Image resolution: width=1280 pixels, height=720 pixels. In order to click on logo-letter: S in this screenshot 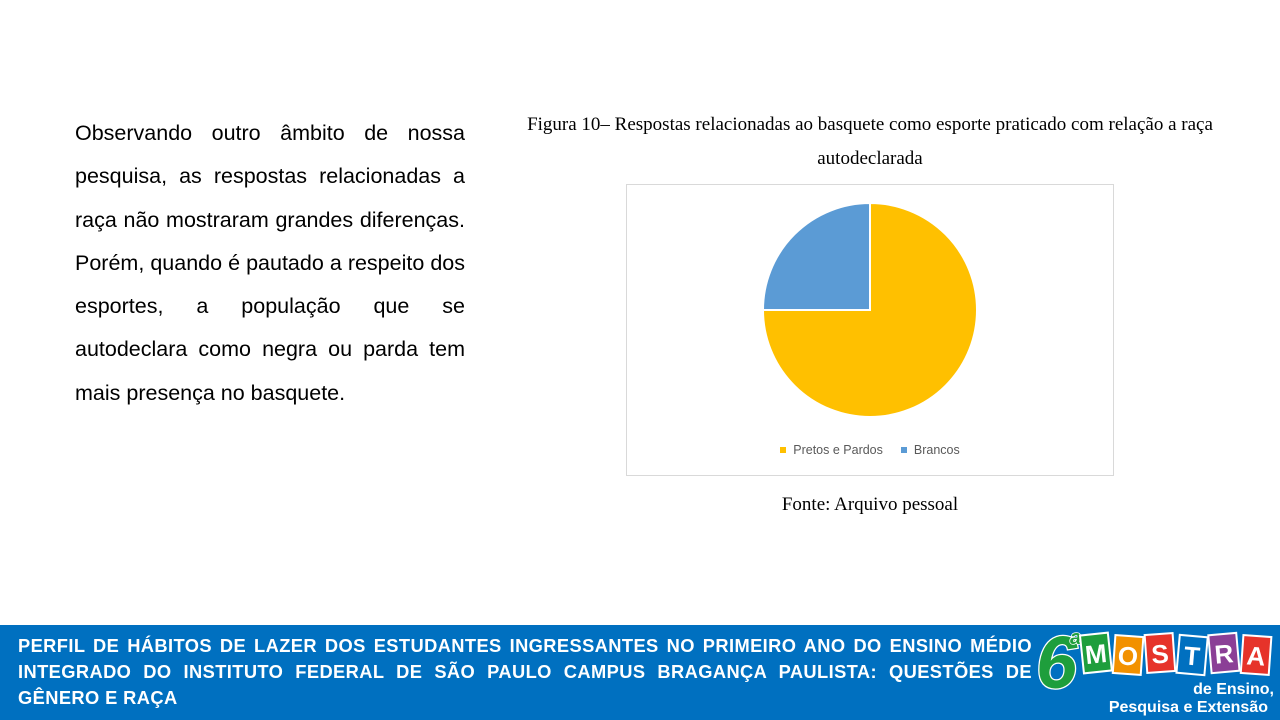, I will do `click(1159, 653)`.